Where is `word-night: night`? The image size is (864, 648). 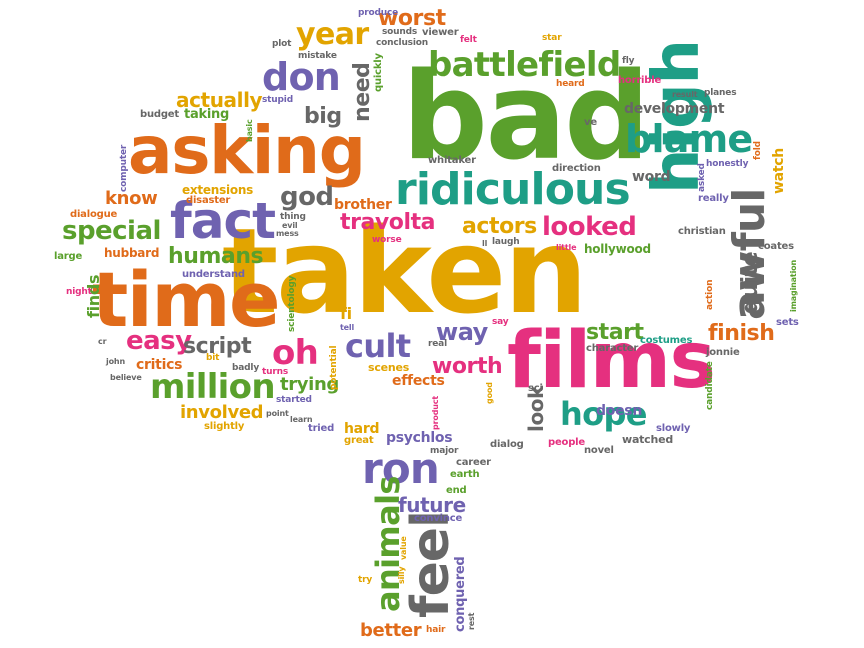 word-night: night is located at coordinates (79, 292).